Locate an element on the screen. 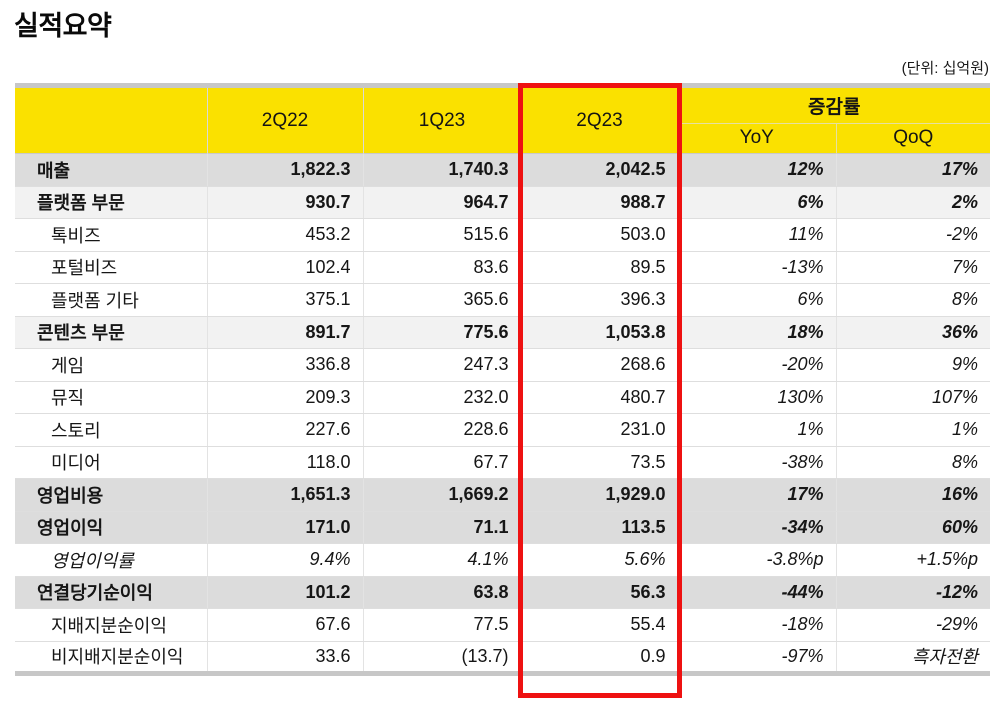  cell-1q23: 964.7 is located at coordinates (441, 202).